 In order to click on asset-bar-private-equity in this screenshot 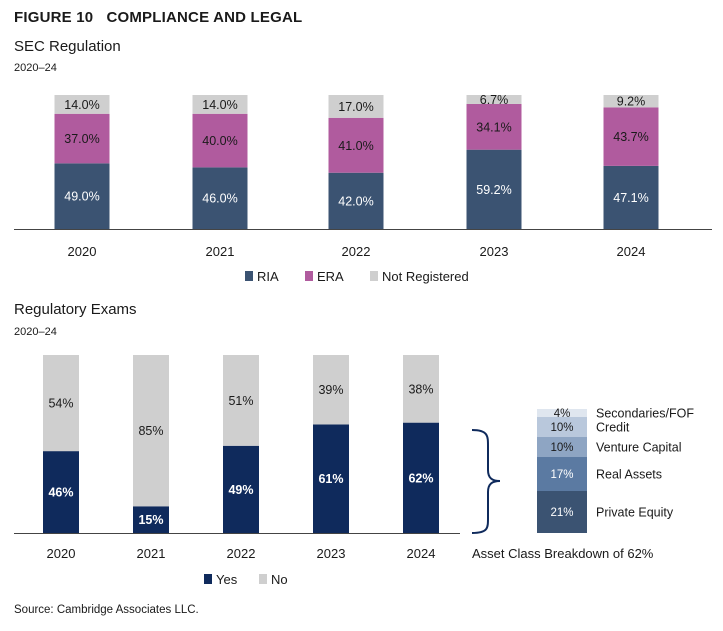, I will do `click(562, 512)`.